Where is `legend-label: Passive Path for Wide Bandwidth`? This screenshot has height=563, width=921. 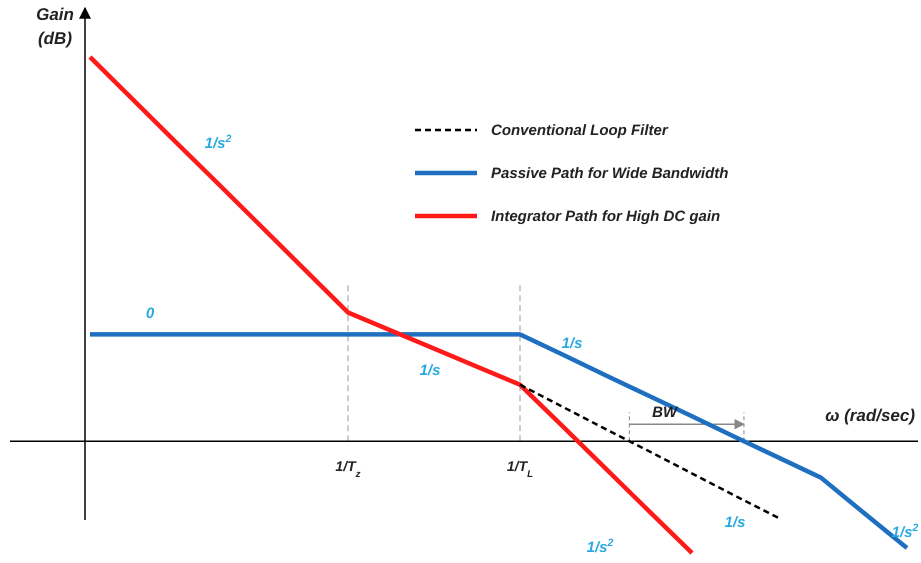 legend-label: Passive Path for Wide Bandwidth is located at coordinates (609, 173).